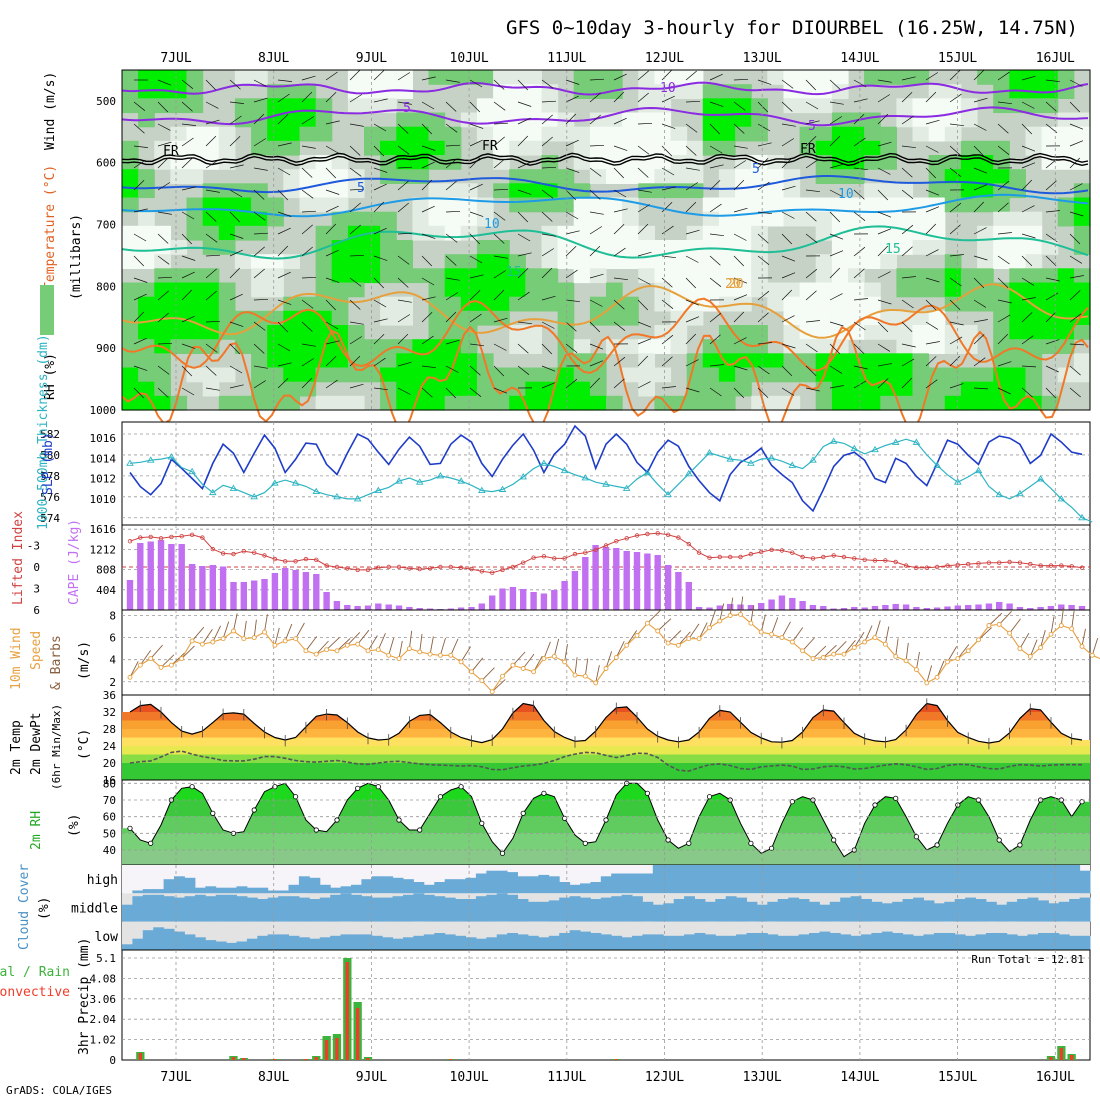 The image size is (1100, 1100). Describe the element at coordinates (613, 653) in the screenshot. I see `wind10m-speed-line` at that location.